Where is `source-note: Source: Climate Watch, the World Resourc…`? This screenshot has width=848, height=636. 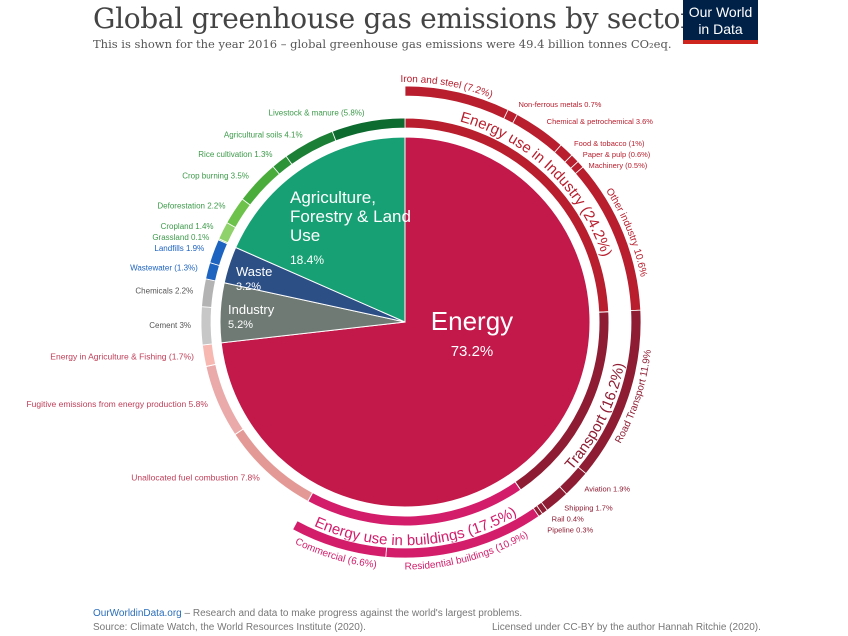 source-note: Source: Climate Watch, the World Resourc… is located at coordinates (229, 627).